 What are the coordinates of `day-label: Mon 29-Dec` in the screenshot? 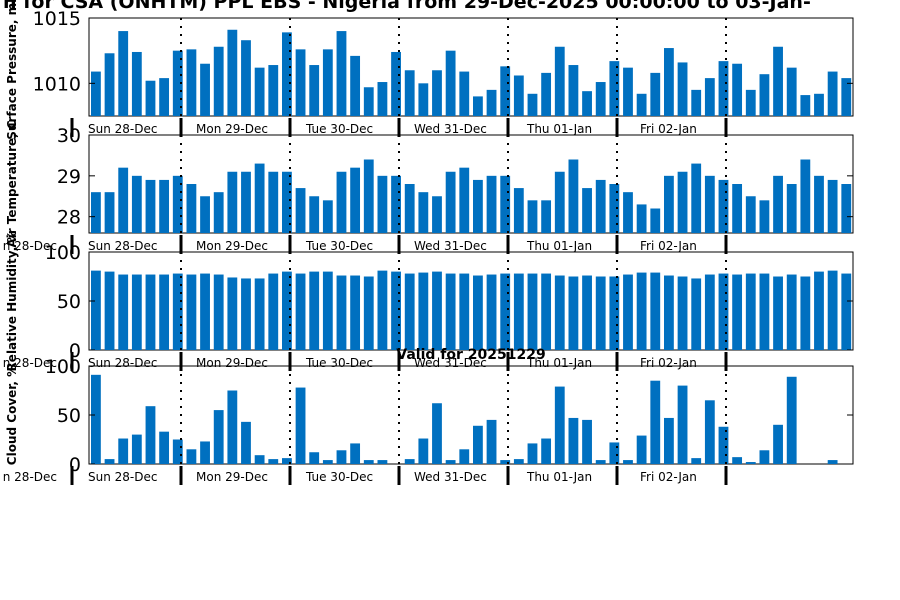 It's located at (232, 246).